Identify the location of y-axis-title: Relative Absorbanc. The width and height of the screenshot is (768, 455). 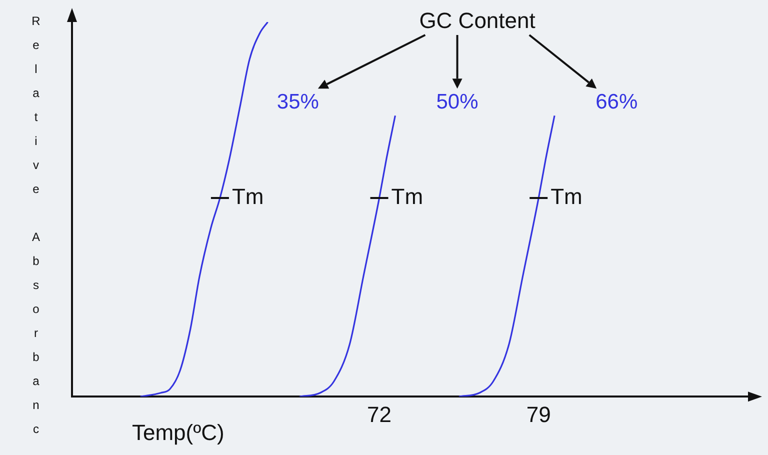
(36, 230).